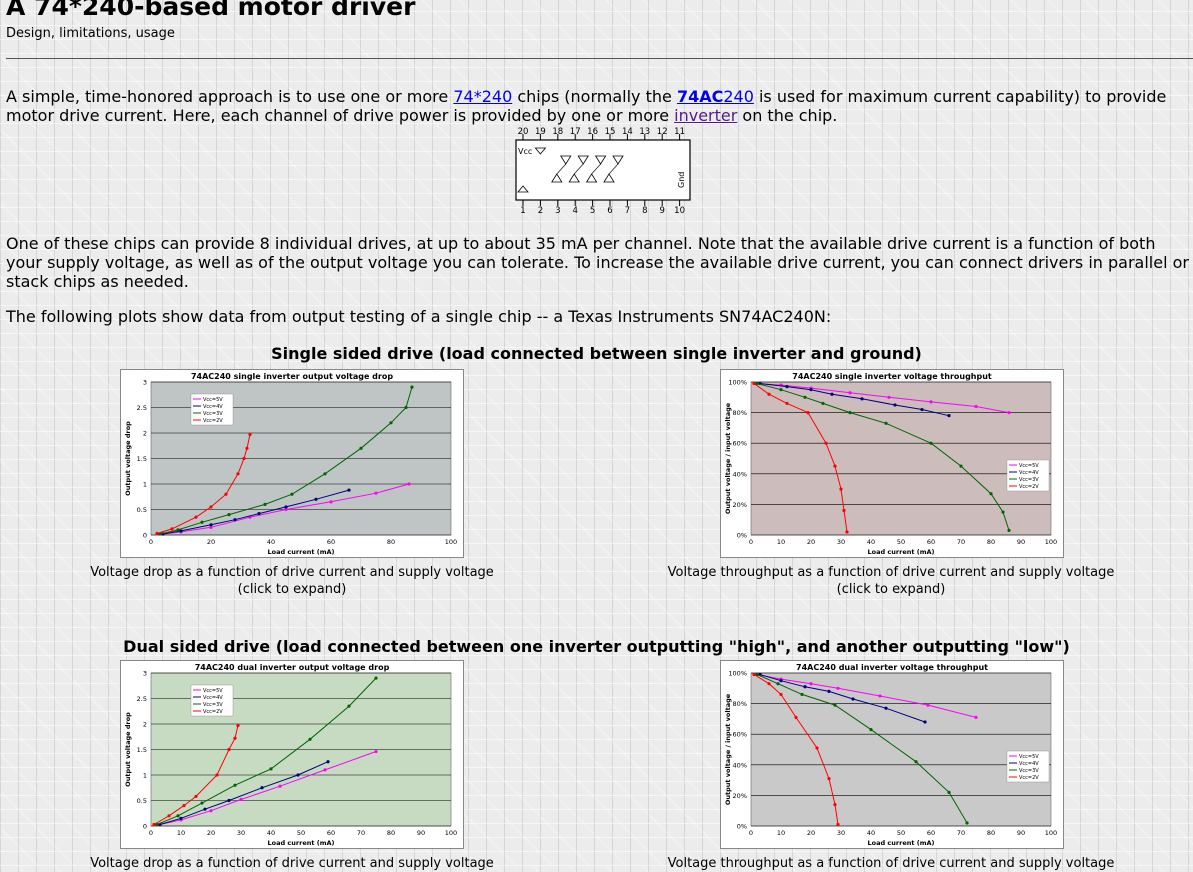 This screenshot has height=872, width=1193. I want to click on enable-gate-top, so click(540, 151).